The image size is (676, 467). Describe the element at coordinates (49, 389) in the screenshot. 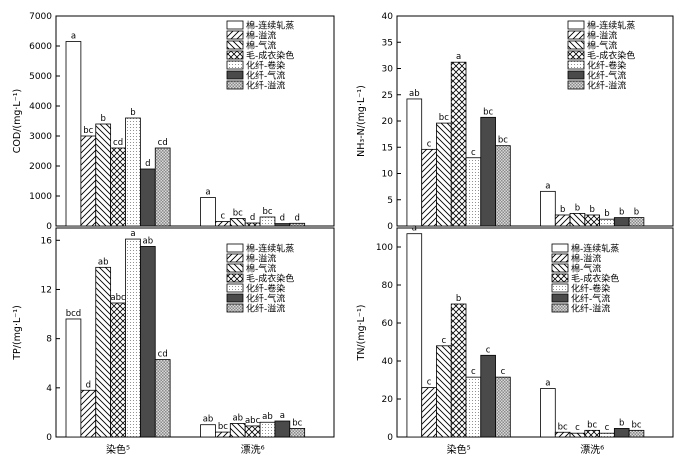

I see `y-tick-label: 4` at that location.